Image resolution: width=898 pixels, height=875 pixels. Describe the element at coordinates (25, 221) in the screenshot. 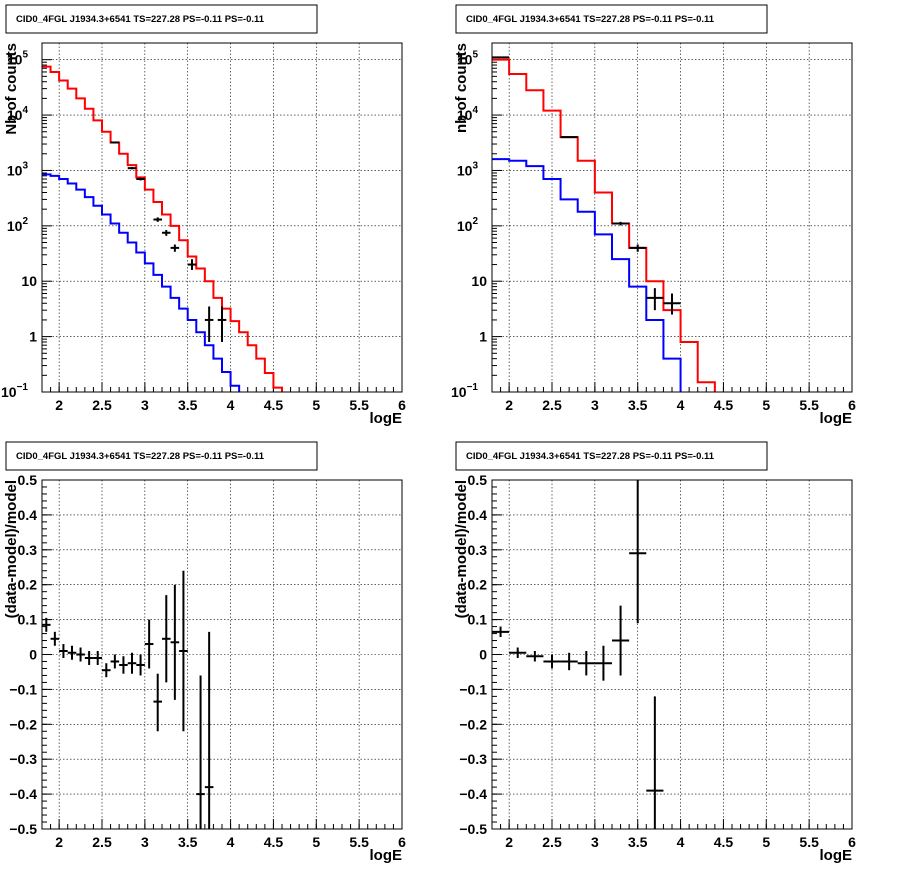

I see `y-tick-exponent: 2` at that location.